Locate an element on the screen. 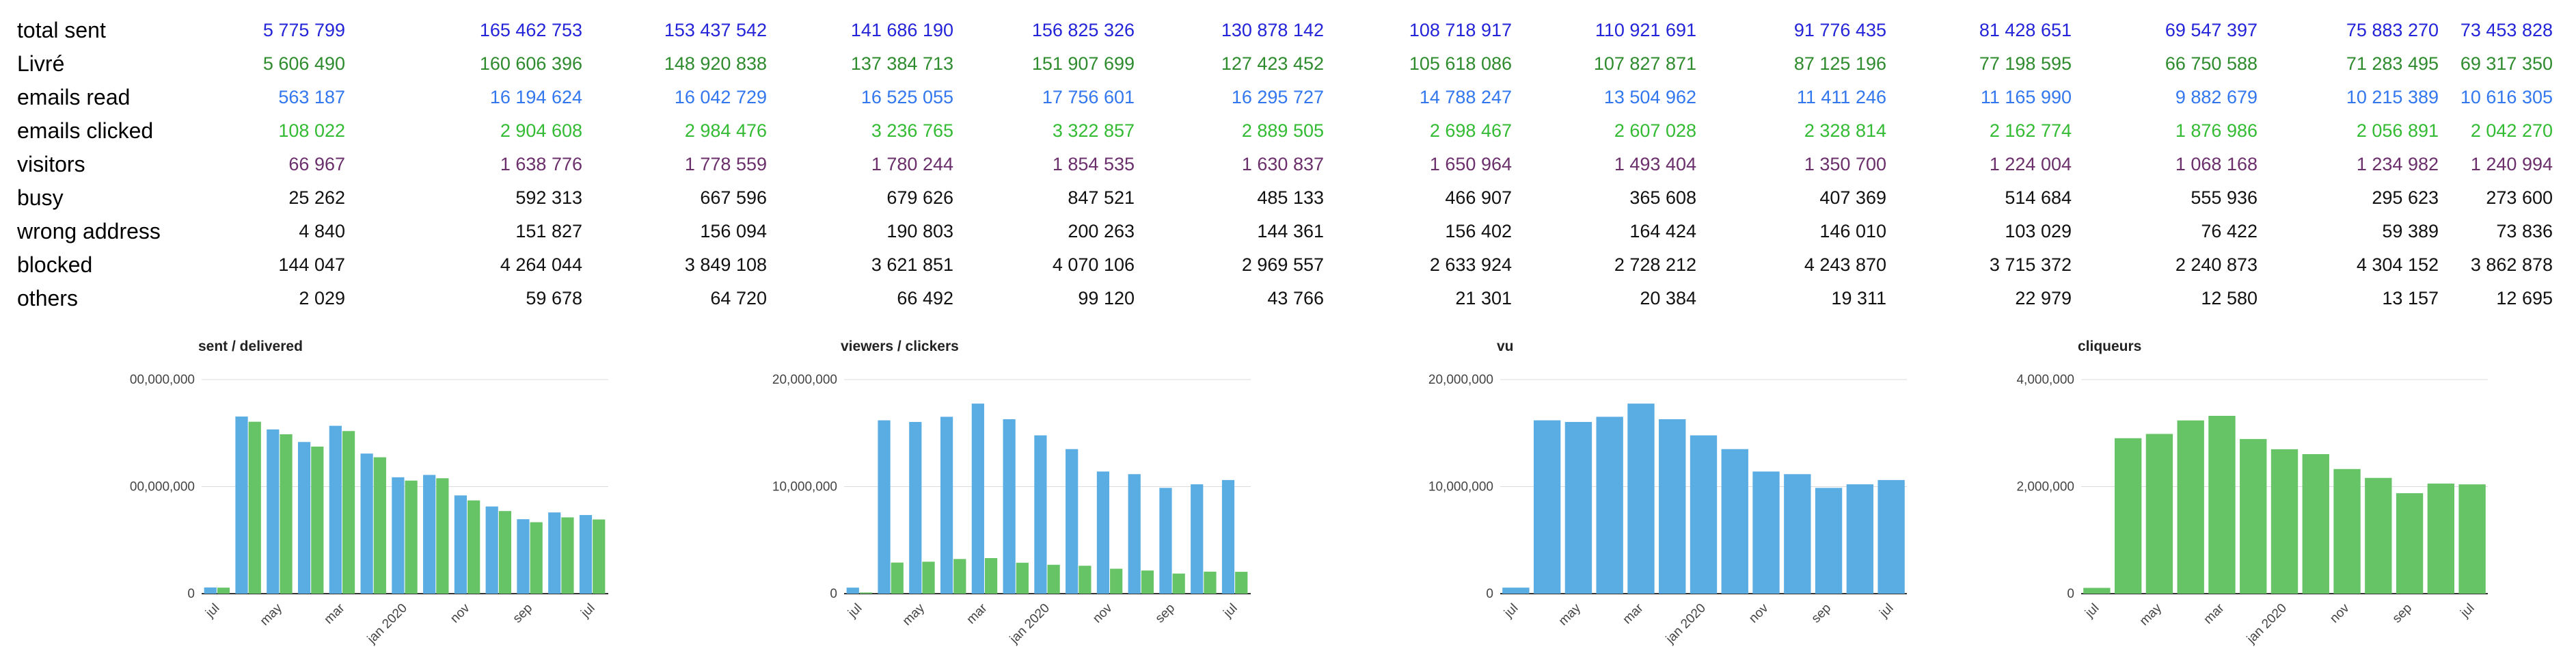  table-cell: 64 720 is located at coordinates (739, 298).